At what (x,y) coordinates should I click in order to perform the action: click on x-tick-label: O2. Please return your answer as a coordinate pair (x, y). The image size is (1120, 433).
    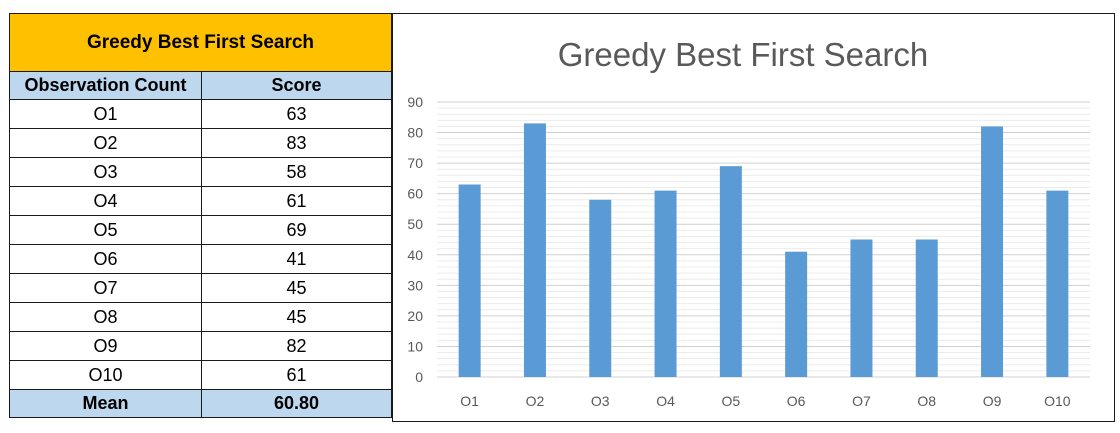
    Looking at the image, I should click on (535, 401).